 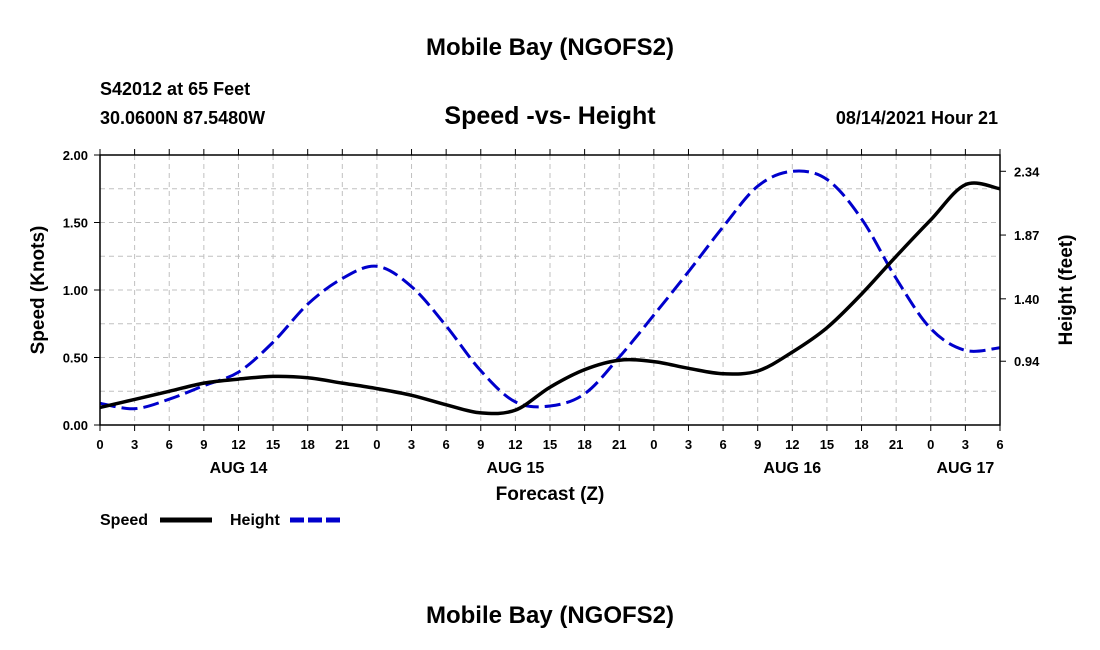 I want to click on y-right-tick-label: 1.87, so click(x=1026, y=235).